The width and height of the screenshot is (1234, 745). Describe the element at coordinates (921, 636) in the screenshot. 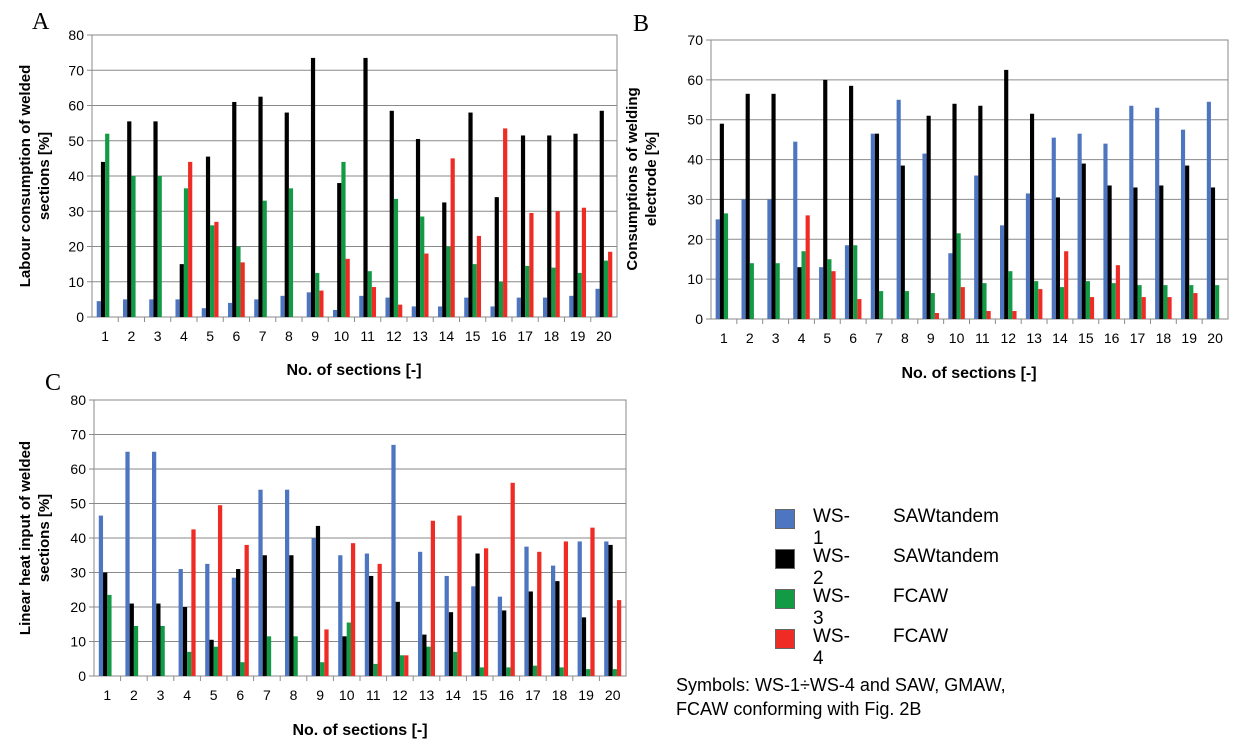

I see `legend-method-label: FCAW` at that location.